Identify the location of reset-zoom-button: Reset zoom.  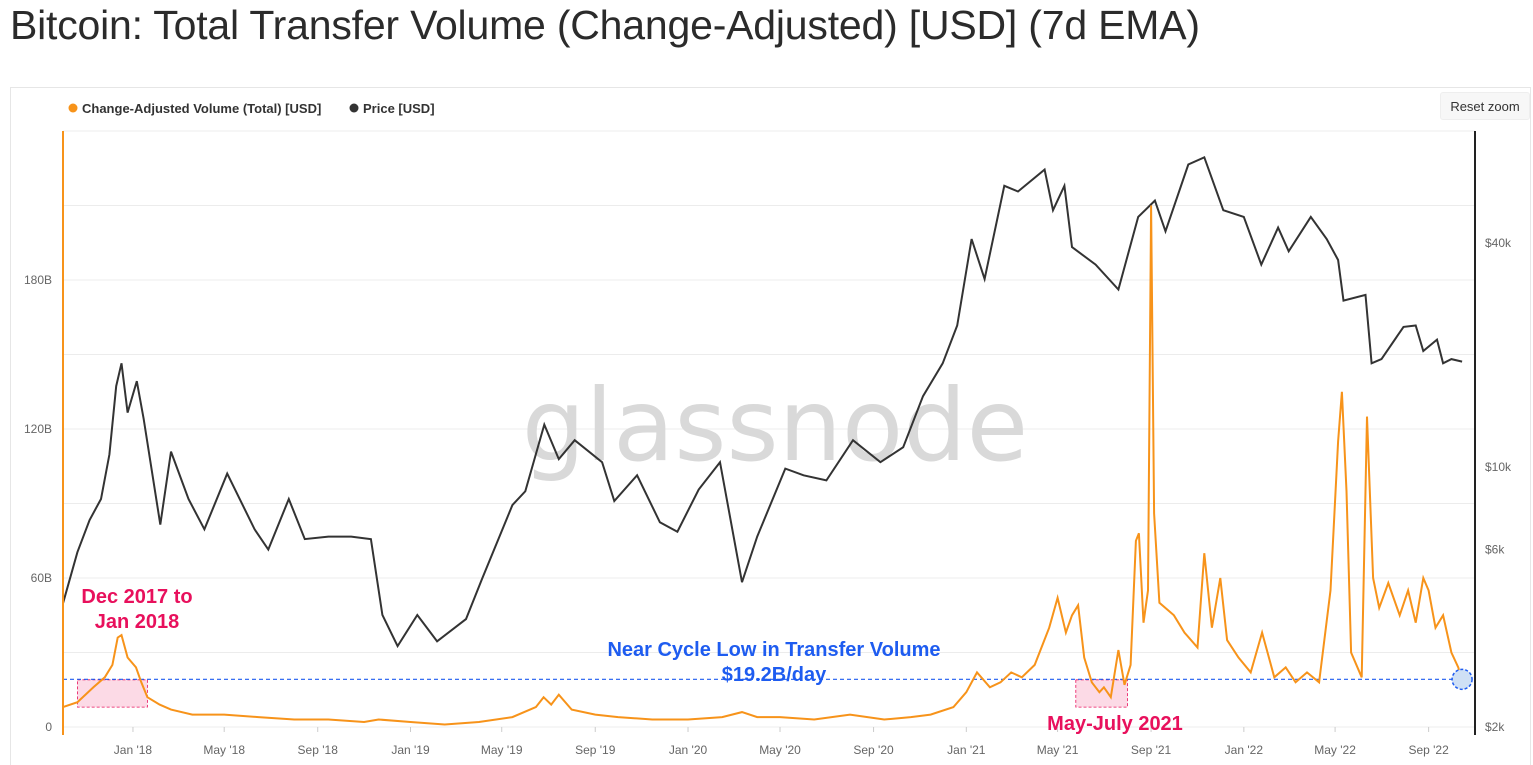
(1485, 106).